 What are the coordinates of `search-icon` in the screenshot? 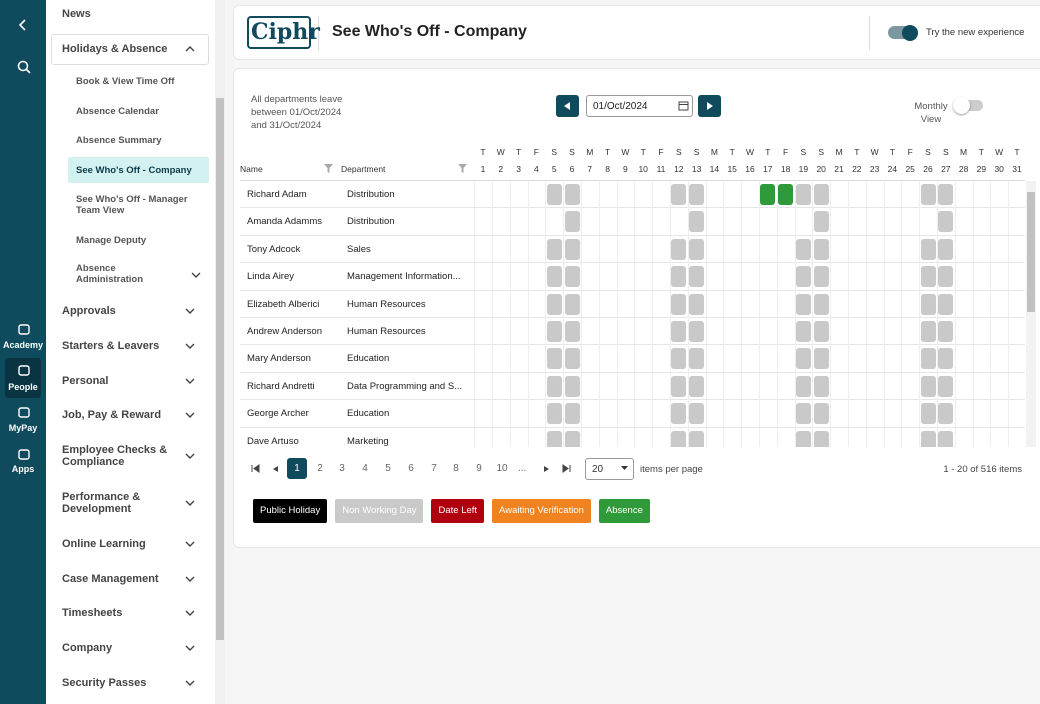 It's located at (24, 67).